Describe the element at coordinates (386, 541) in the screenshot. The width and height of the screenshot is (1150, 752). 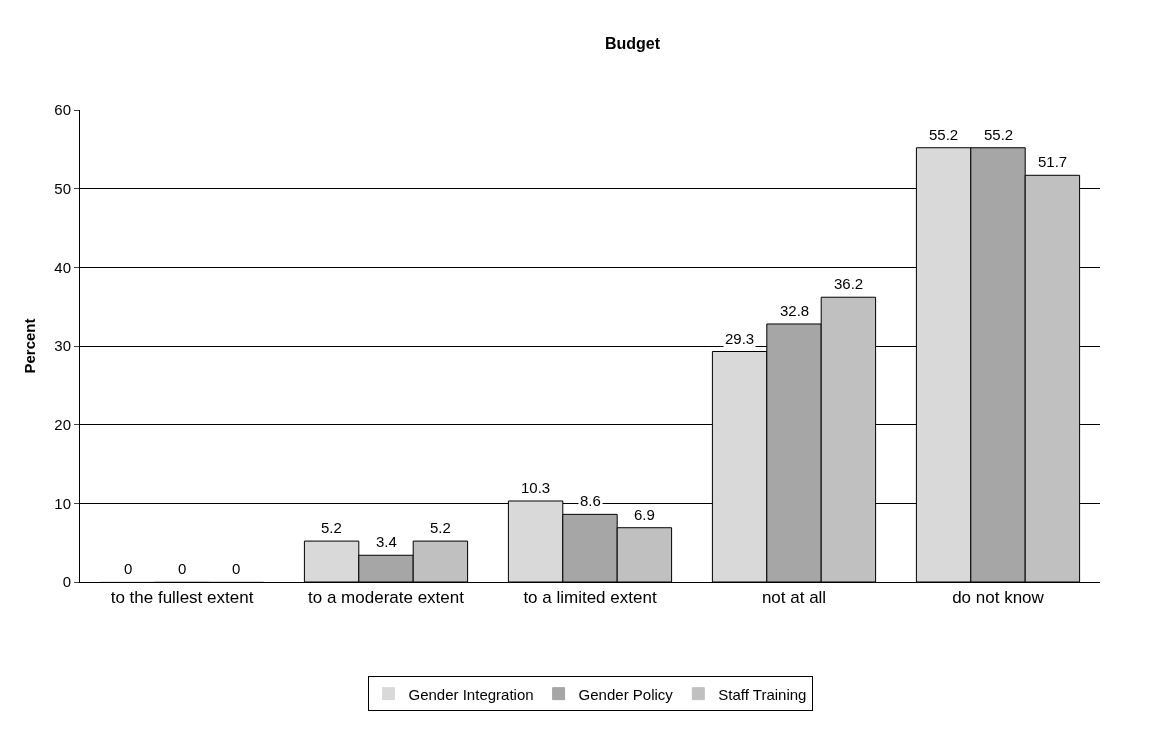
I see `data-label: 3.4` at that location.